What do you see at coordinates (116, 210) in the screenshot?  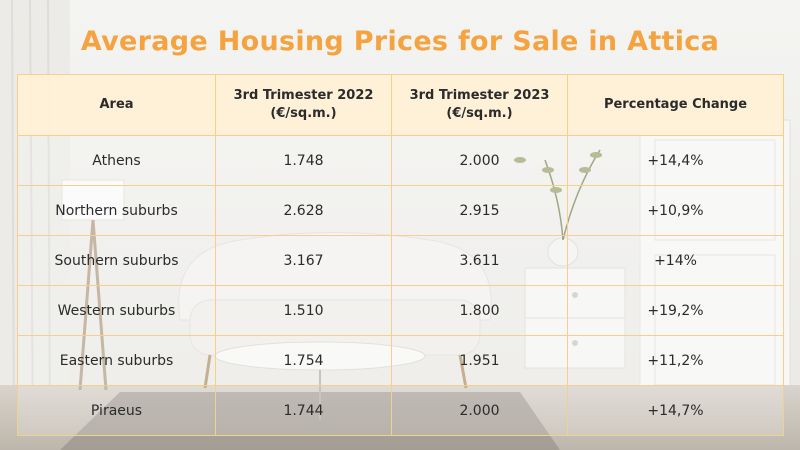 I see `cell-area: Northern suburbs` at bounding box center [116, 210].